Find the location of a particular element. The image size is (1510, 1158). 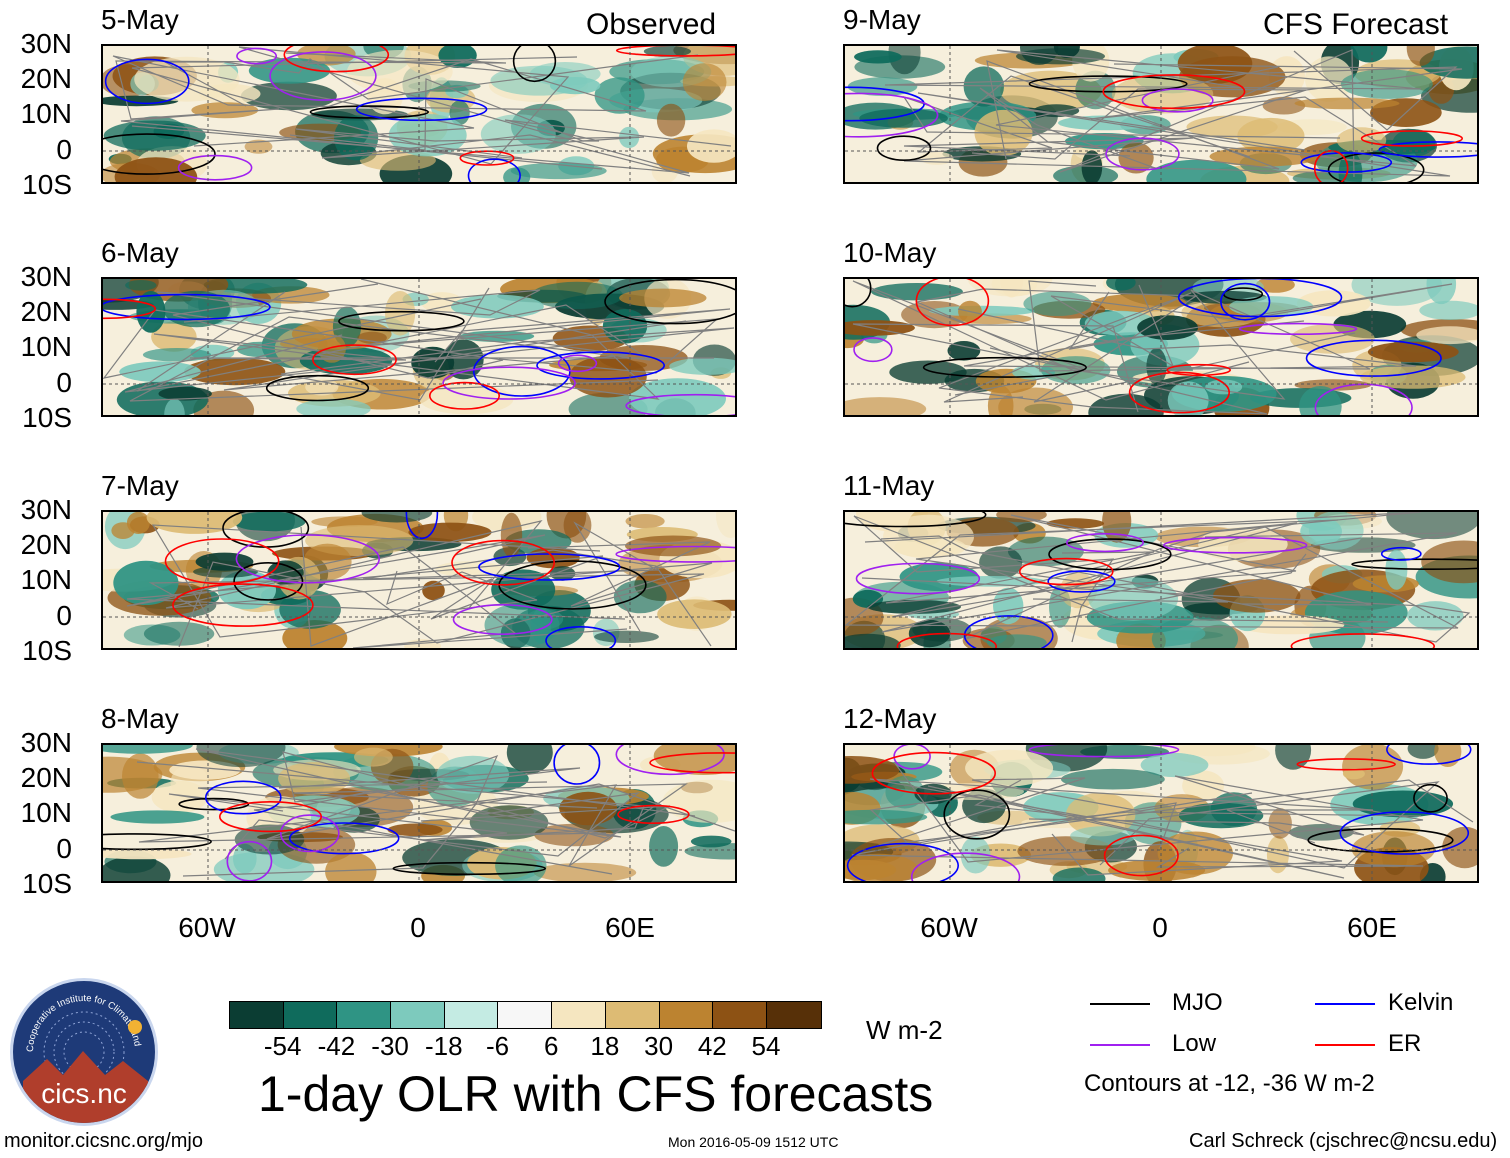

figure-title: 1-day OLR with CFS forecasts is located at coordinates (596, 1094).